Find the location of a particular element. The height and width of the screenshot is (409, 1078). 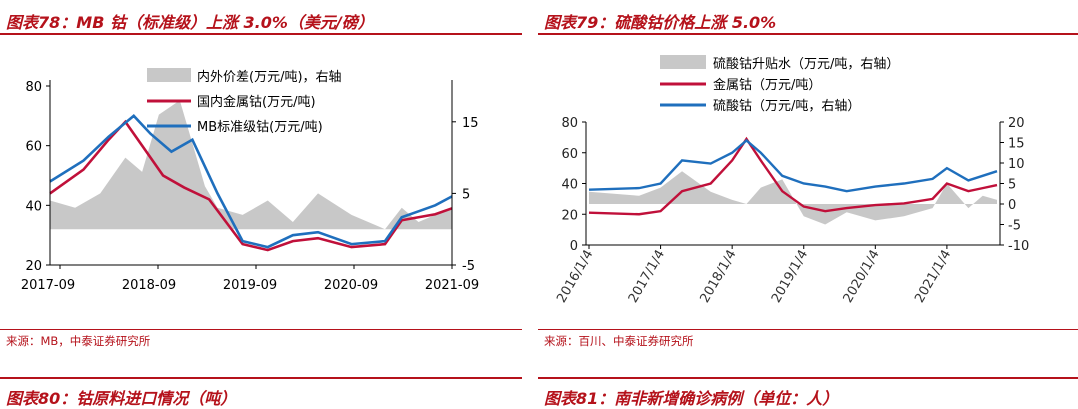

chart-title-78: 图表78：MB 钴（标准级）上涨 3.0%（美元/磅） is located at coordinates (190, 22).